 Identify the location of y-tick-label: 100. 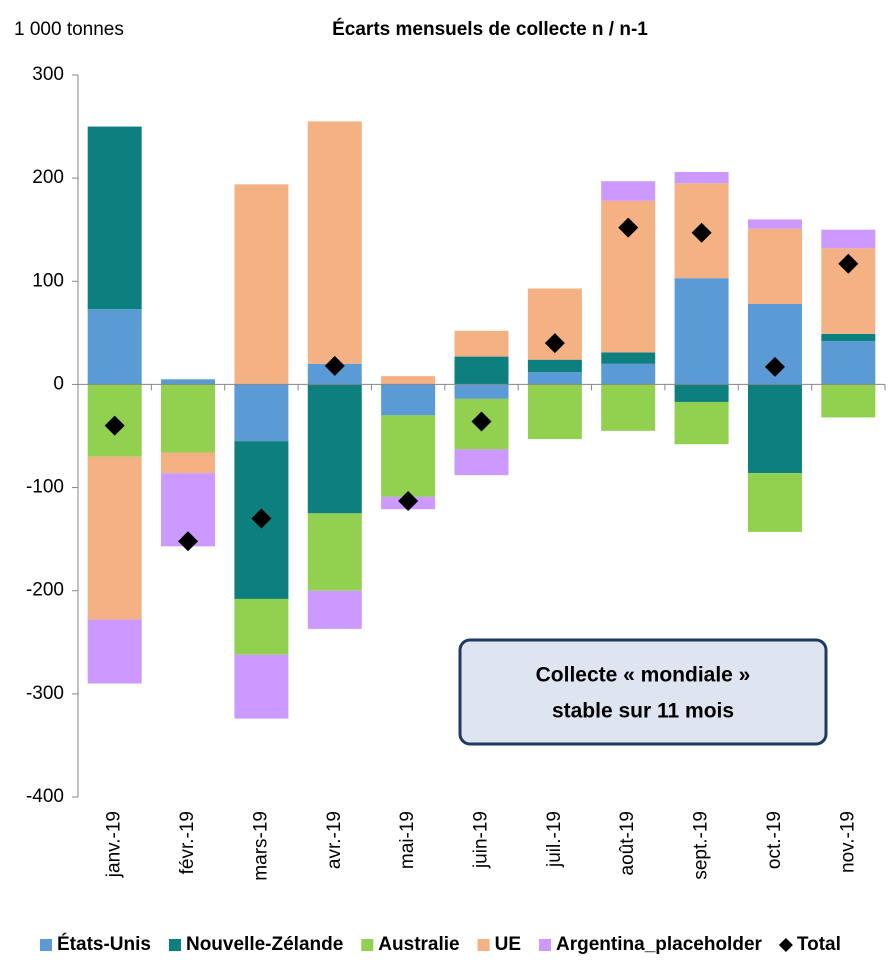
(48, 280).